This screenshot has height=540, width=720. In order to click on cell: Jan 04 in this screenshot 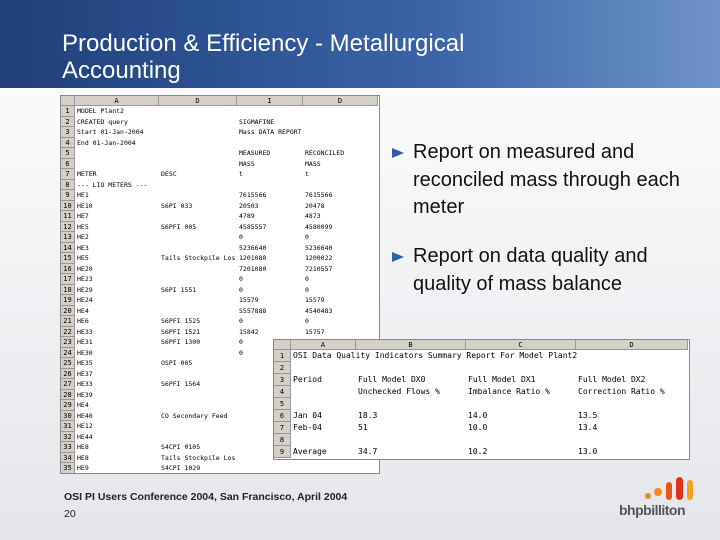, I will do `click(307, 415)`.